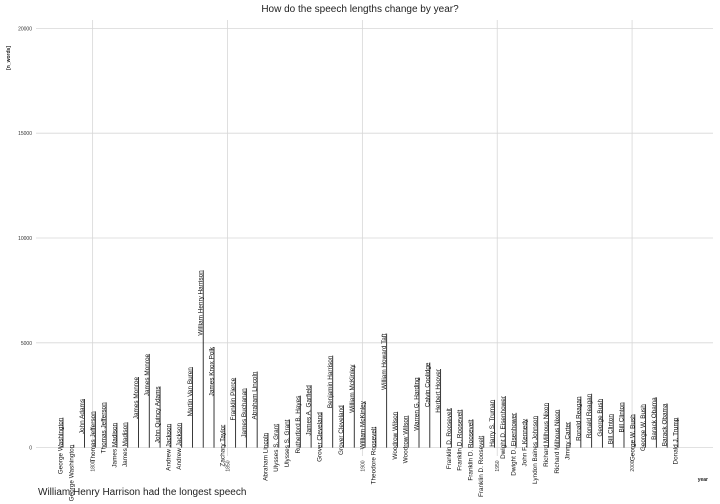 The height and width of the screenshot is (504, 720). Describe the element at coordinates (568, 440) in the screenshot. I see `president-label: Jimmy Carter` at that location.